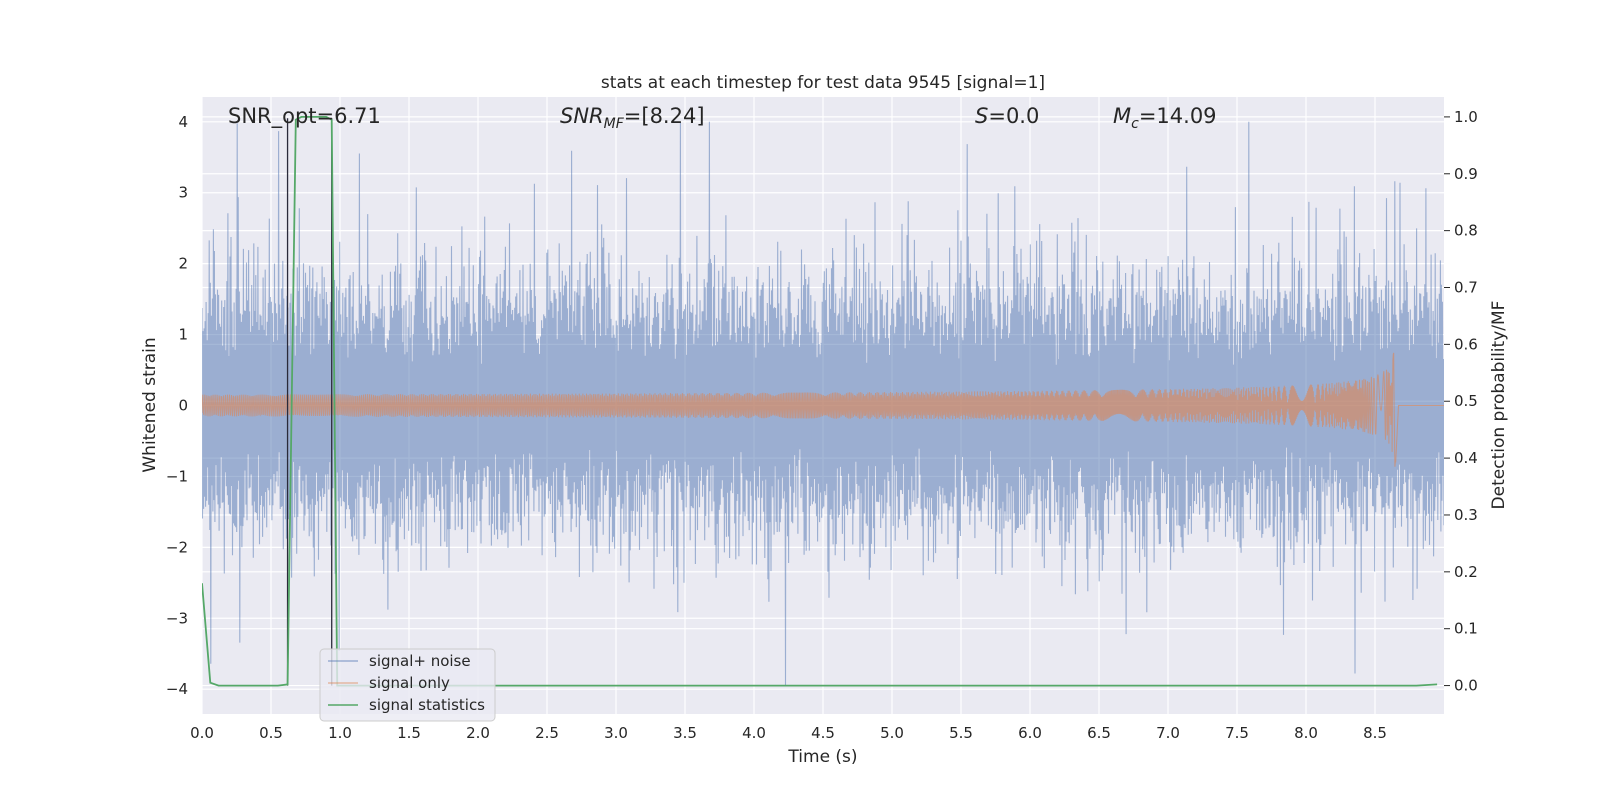 Image resolution: width=1600 pixels, height=800 pixels. I want to click on x-tick-label: 0.0, so click(202, 733).